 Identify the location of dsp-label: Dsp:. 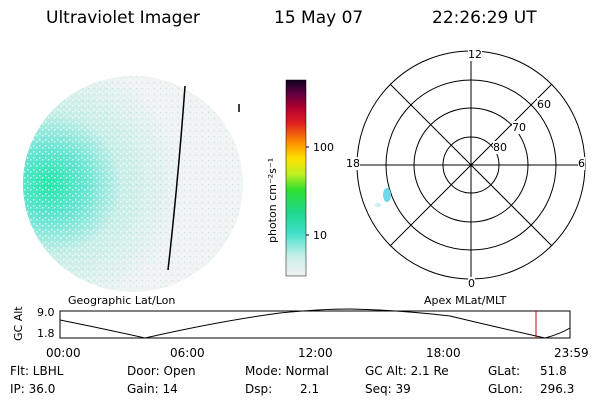
(259, 389).